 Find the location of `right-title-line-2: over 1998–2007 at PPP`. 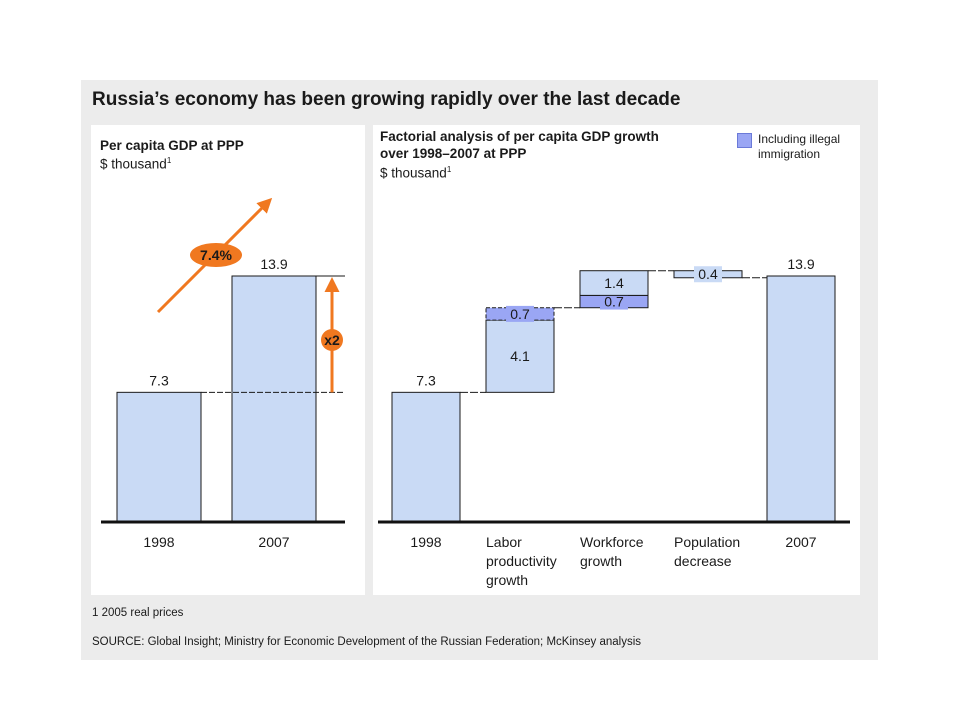

right-title-line-2: over 1998–2007 at PPP is located at coordinates (453, 153).